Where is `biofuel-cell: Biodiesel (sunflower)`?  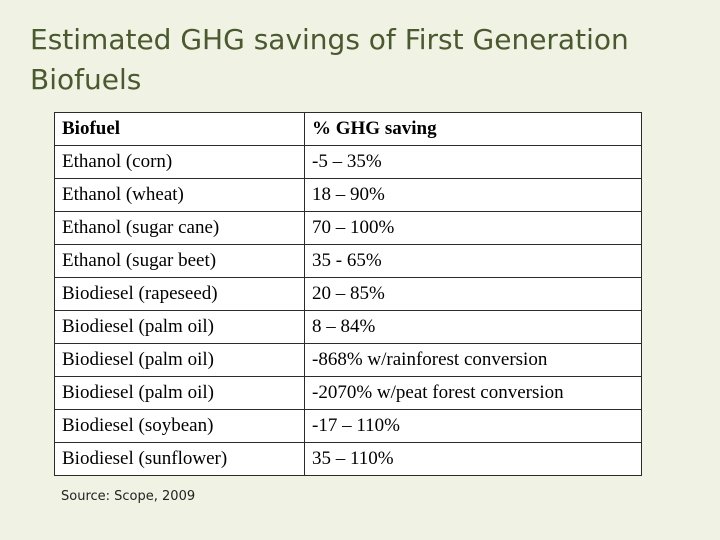
biofuel-cell: Biodiesel (sunflower) is located at coordinates (179, 459).